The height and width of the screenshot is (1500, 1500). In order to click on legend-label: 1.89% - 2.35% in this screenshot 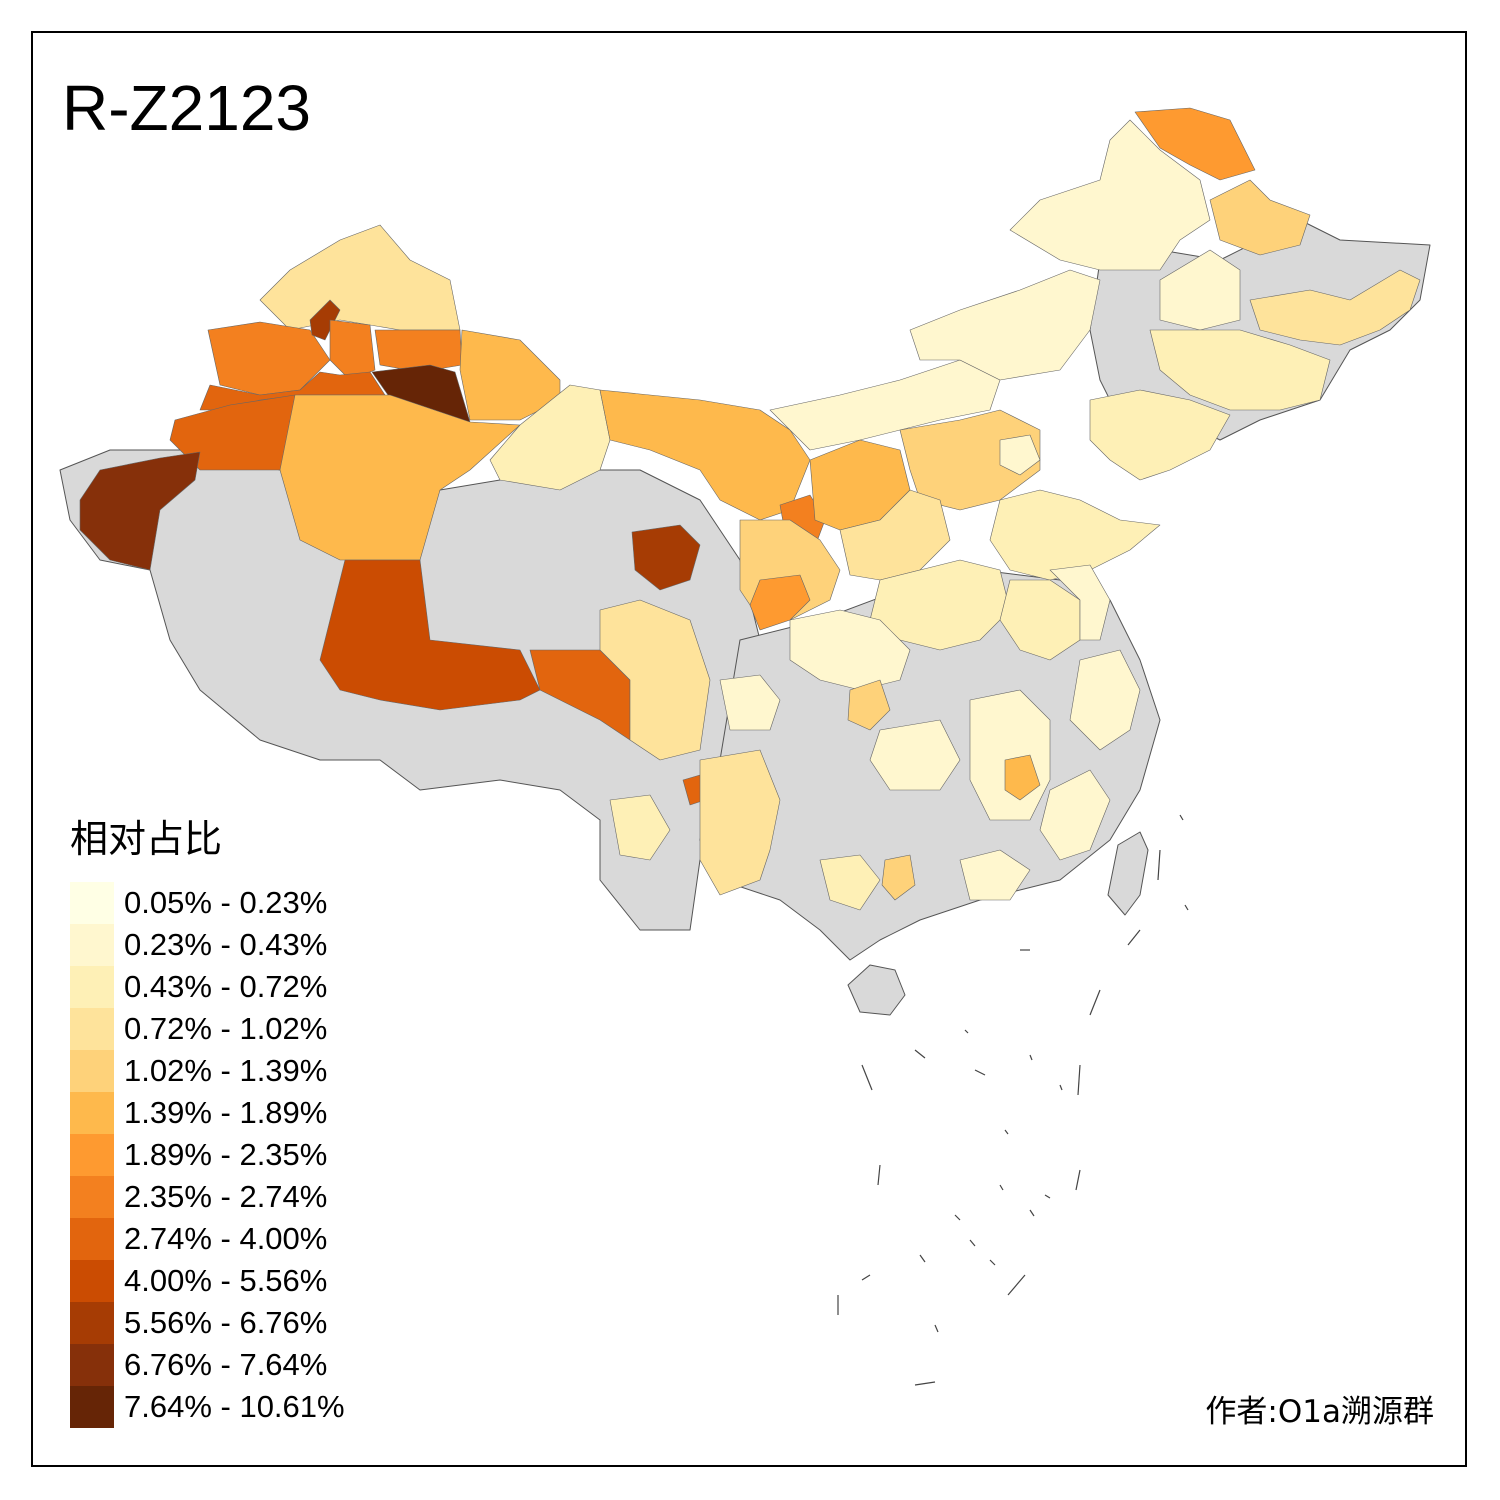, I will do `click(226, 1154)`.